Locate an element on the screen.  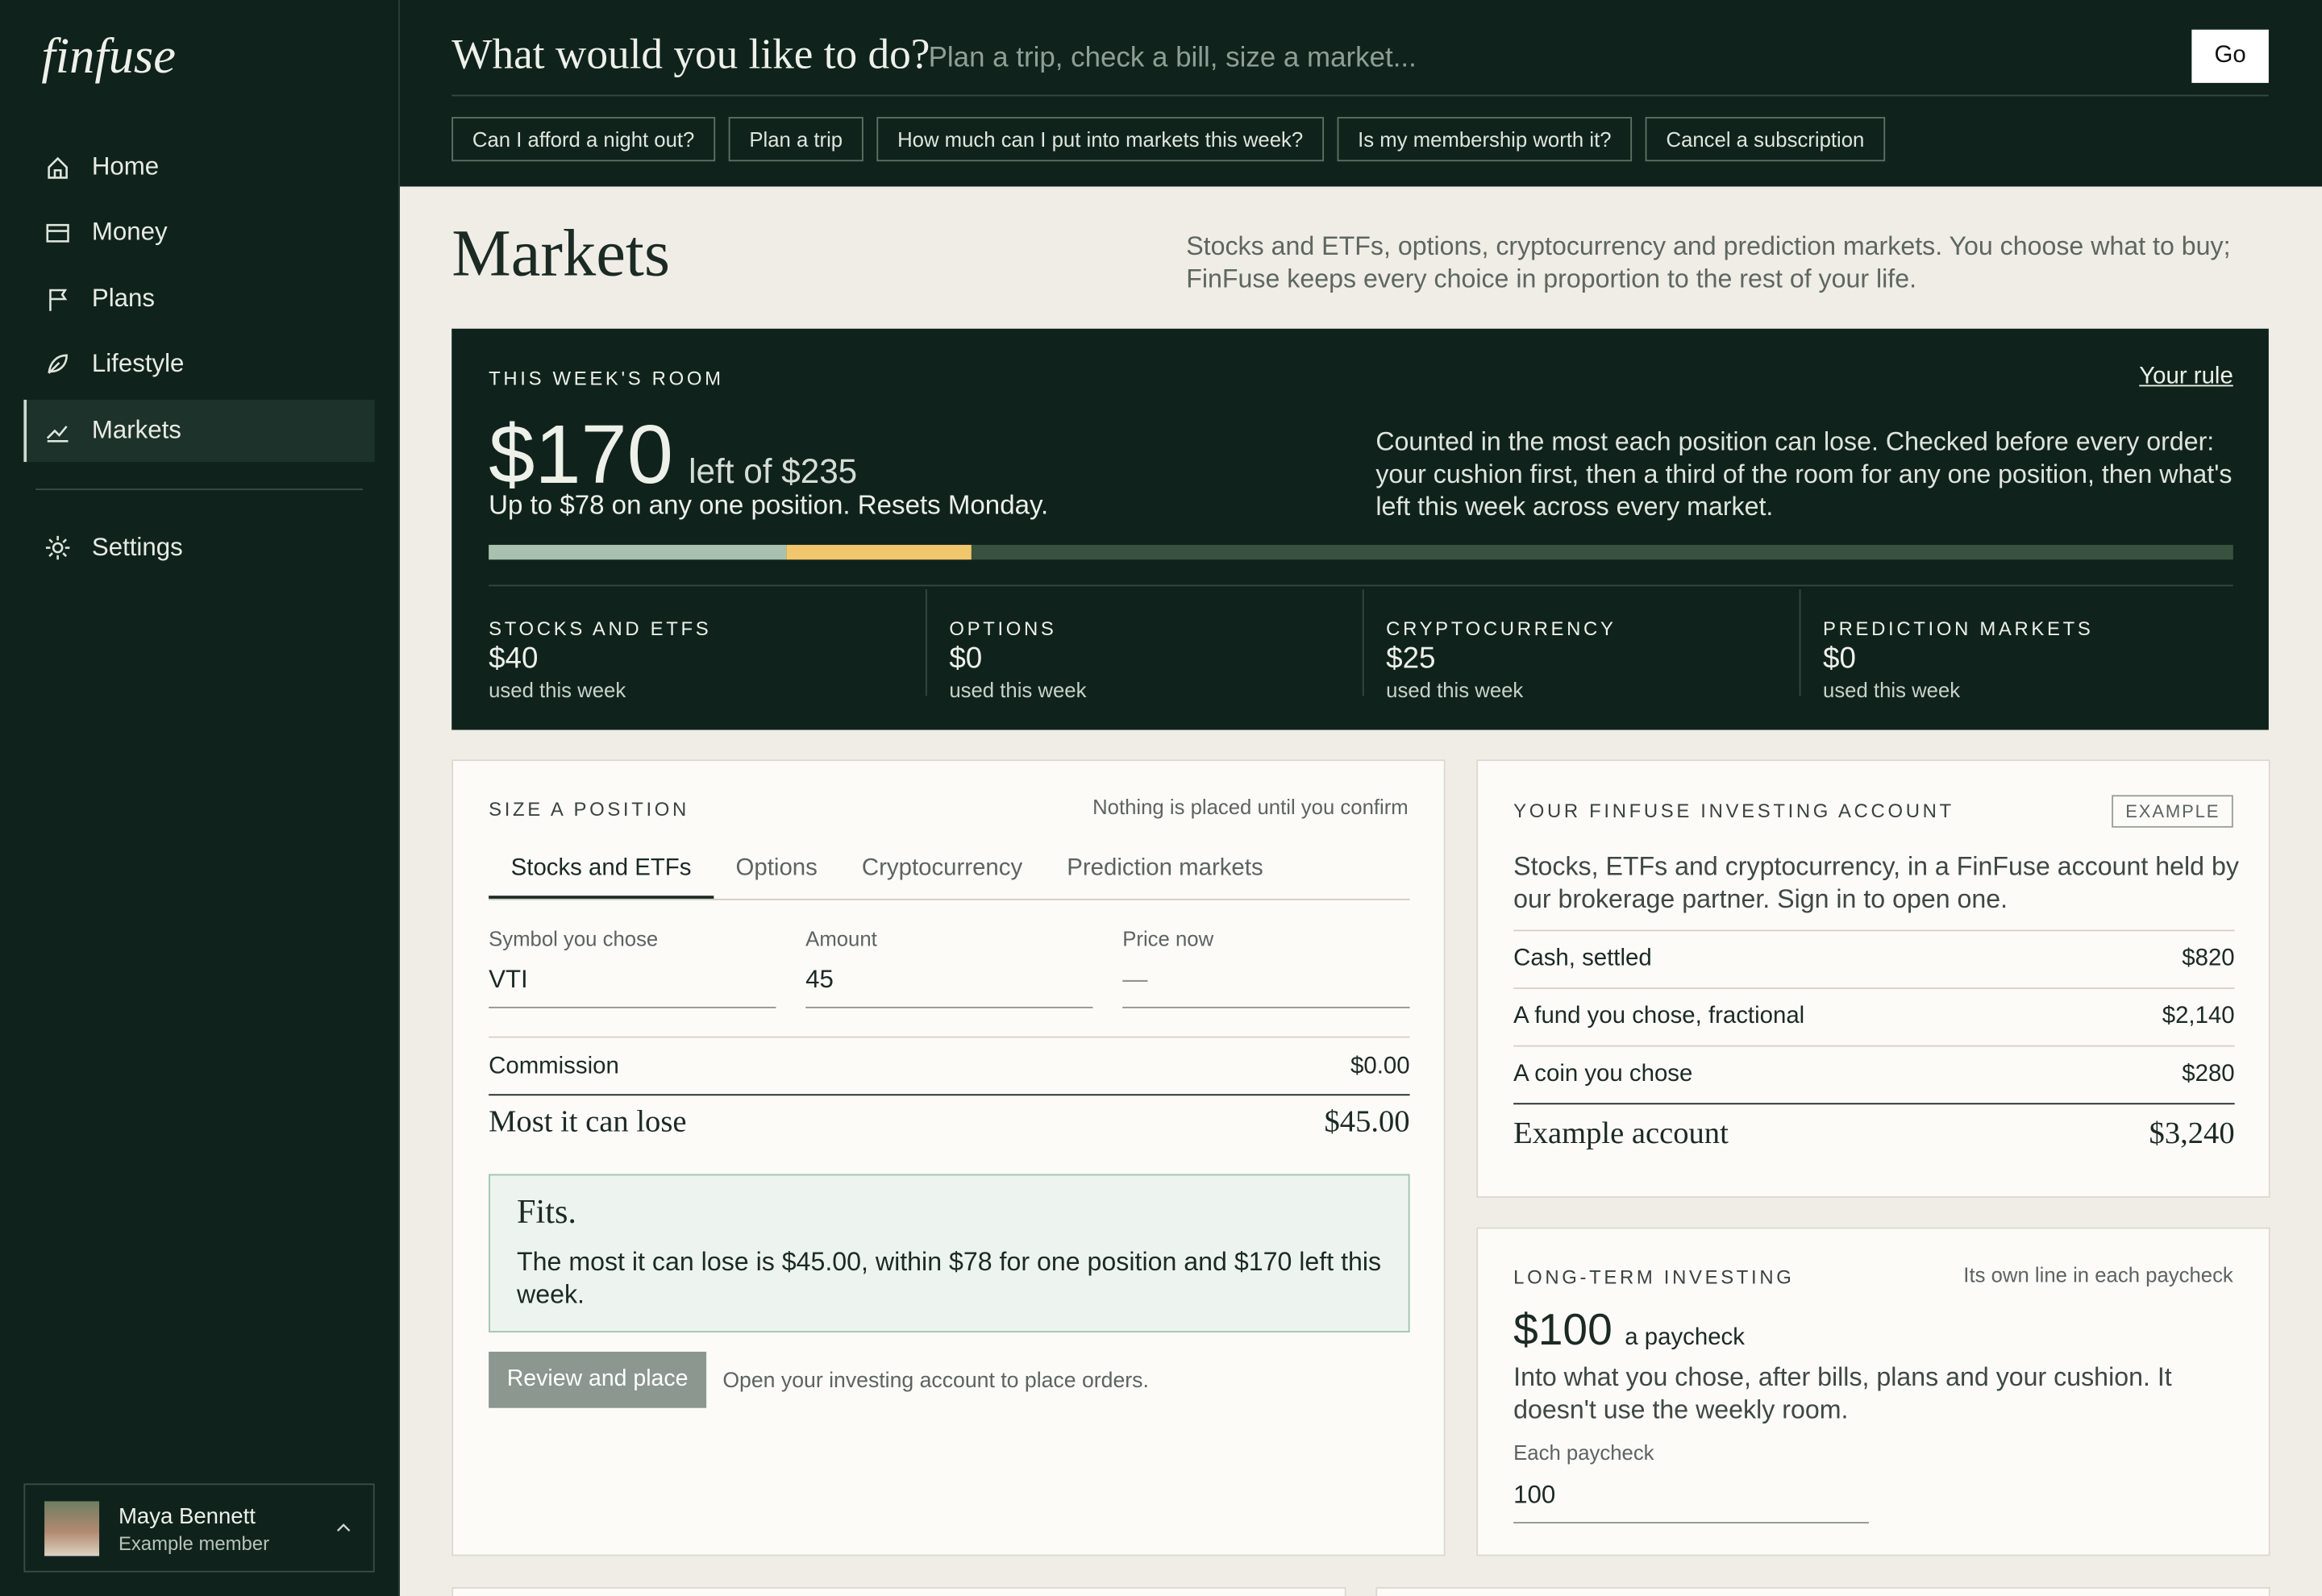
room-amount: $170 is located at coordinates (581, 454).